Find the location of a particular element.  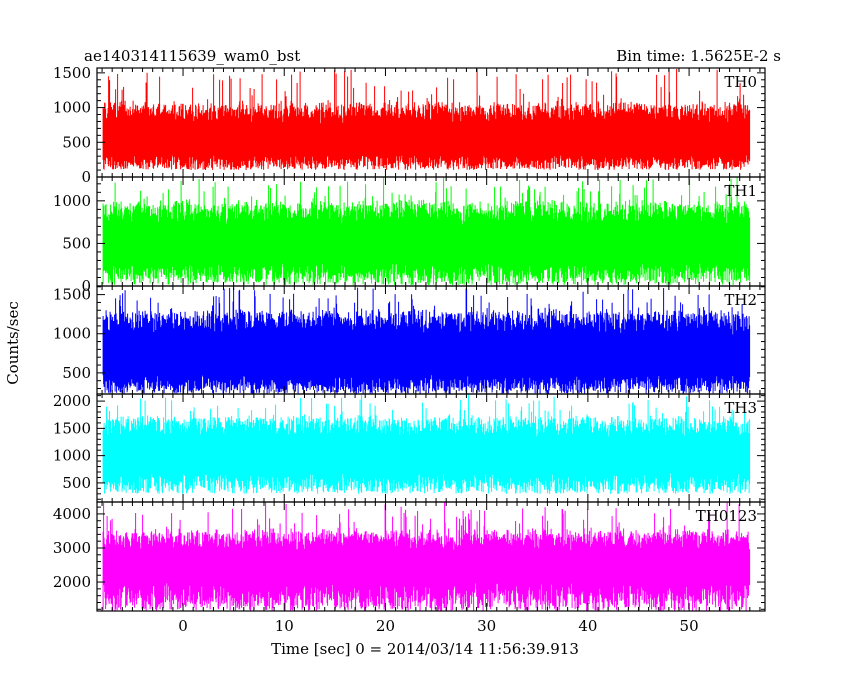

series-trace-th1 is located at coordinates (426, 231).